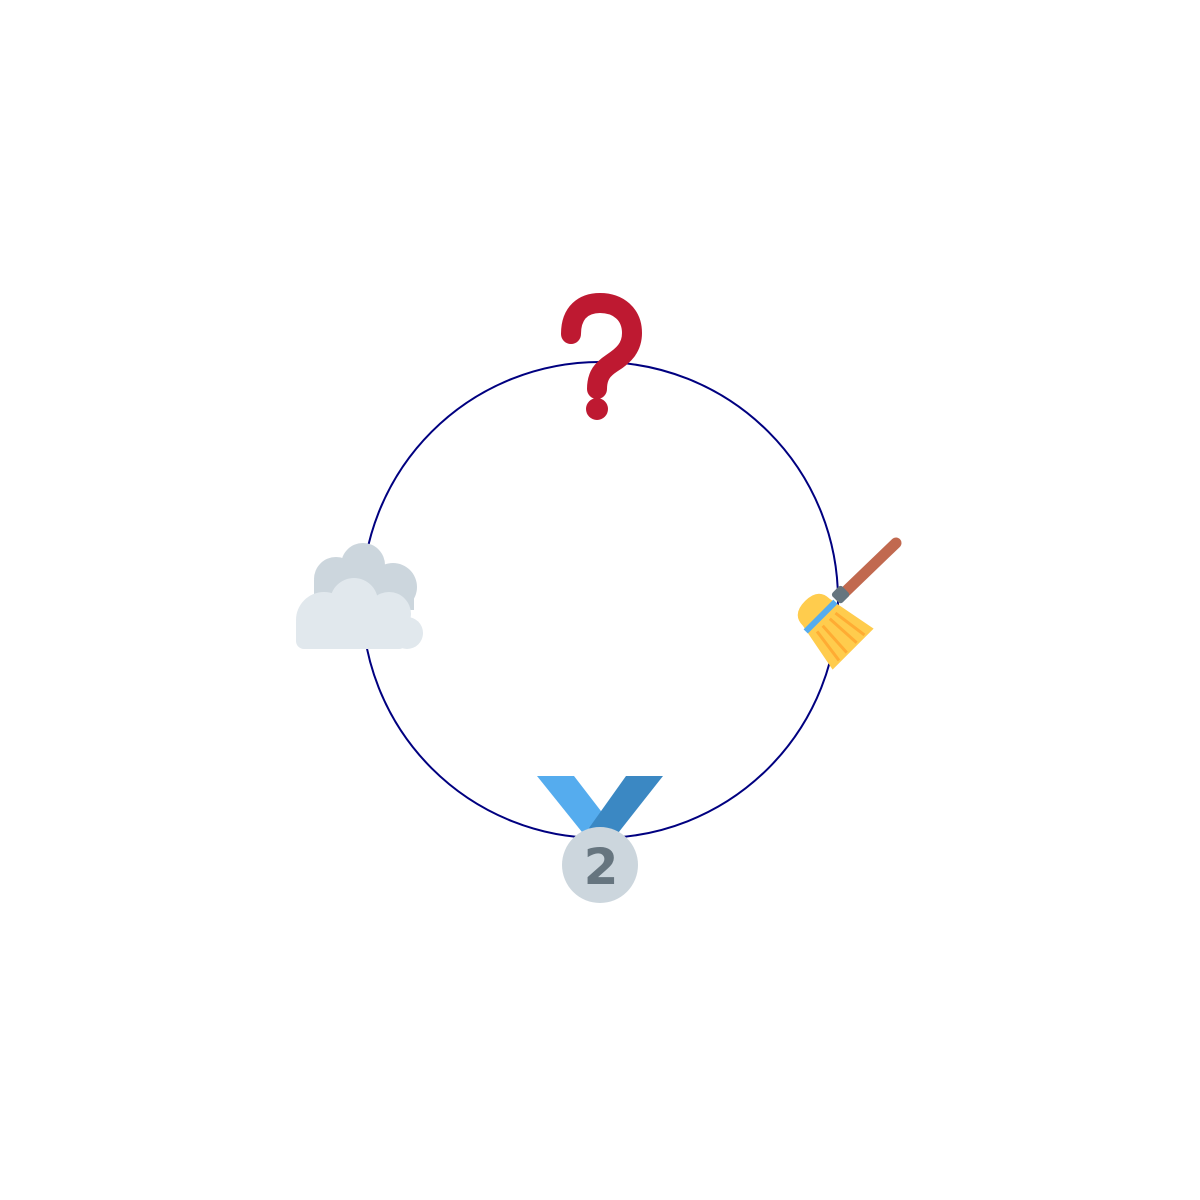 The image size is (1200, 1200). What do you see at coordinates (359, 596) in the screenshot?
I see `cloud-icon` at bounding box center [359, 596].